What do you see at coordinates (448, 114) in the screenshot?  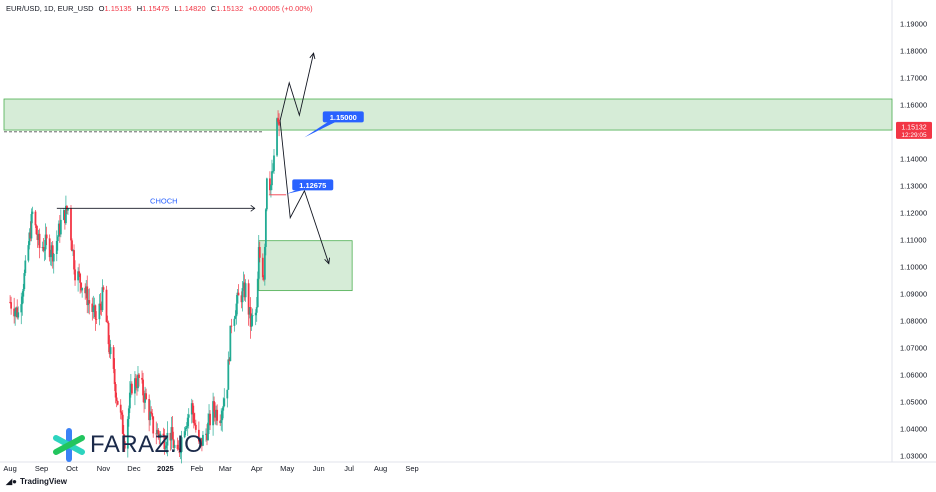 I see `supply-zone` at bounding box center [448, 114].